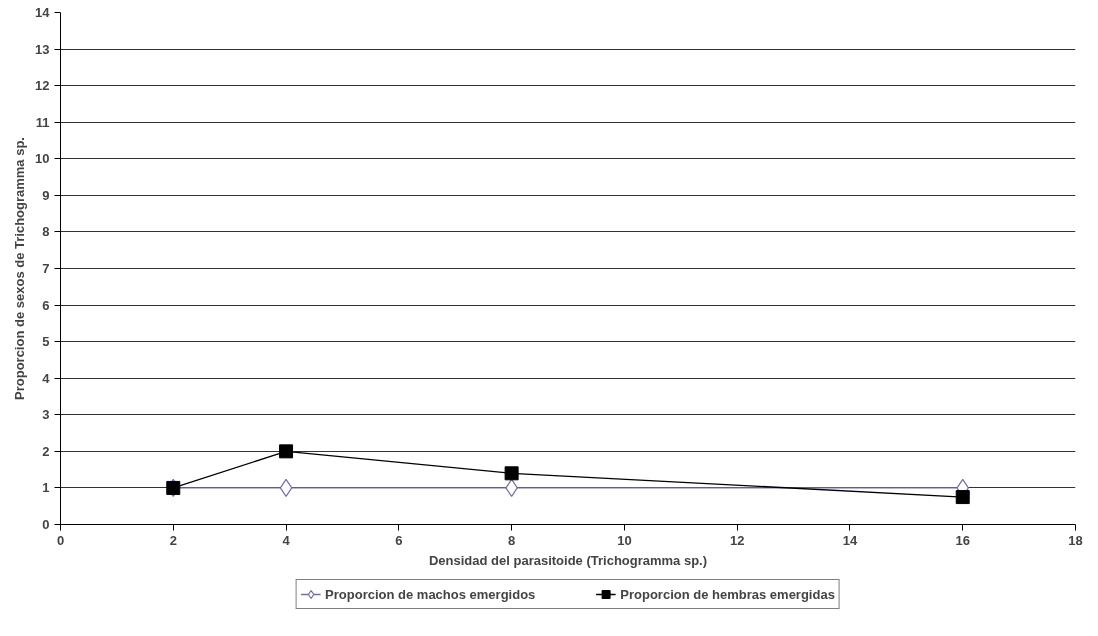  What do you see at coordinates (46, 195) in the screenshot?
I see `y-tick-label: 9` at bounding box center [46, 195].